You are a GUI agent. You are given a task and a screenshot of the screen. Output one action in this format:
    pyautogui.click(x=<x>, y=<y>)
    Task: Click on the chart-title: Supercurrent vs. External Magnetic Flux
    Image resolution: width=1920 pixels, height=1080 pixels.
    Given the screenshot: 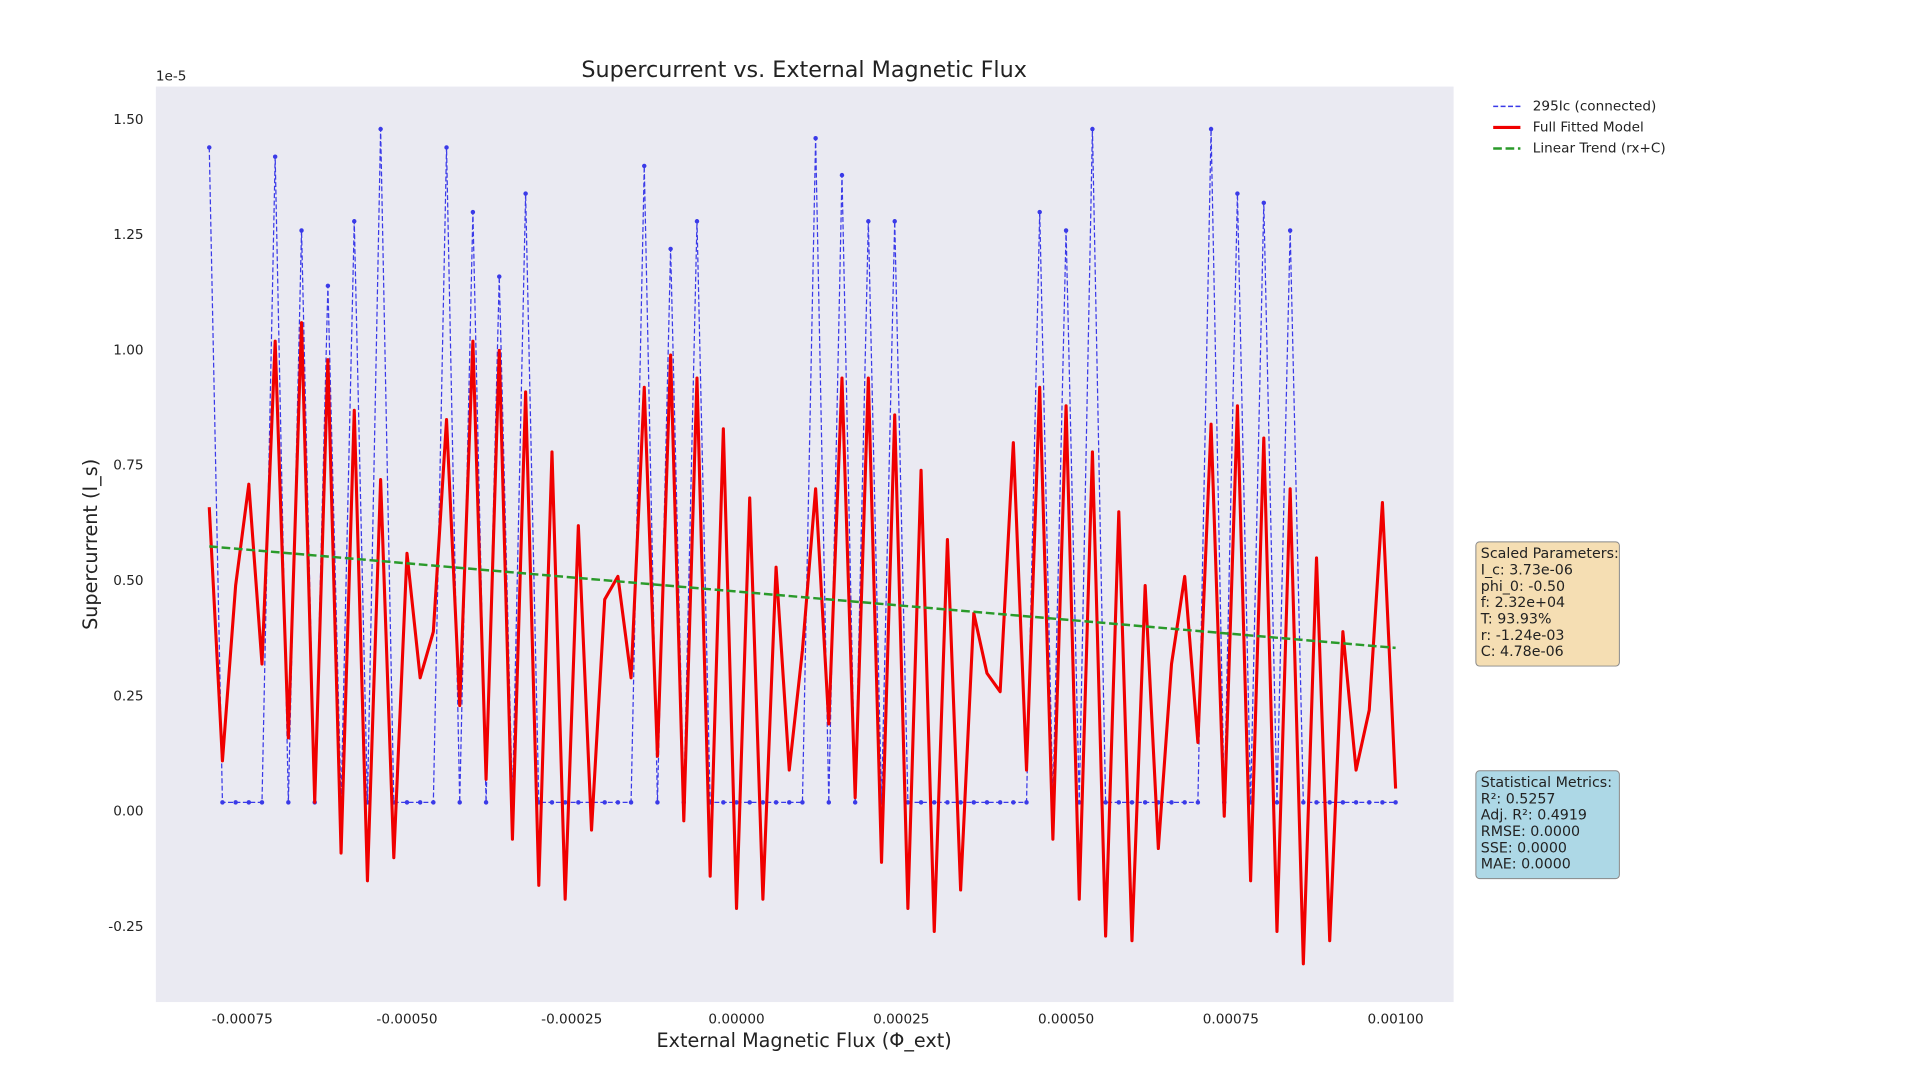 What is the action you would take?
    pyautogui.click(x=804, y=70)
    